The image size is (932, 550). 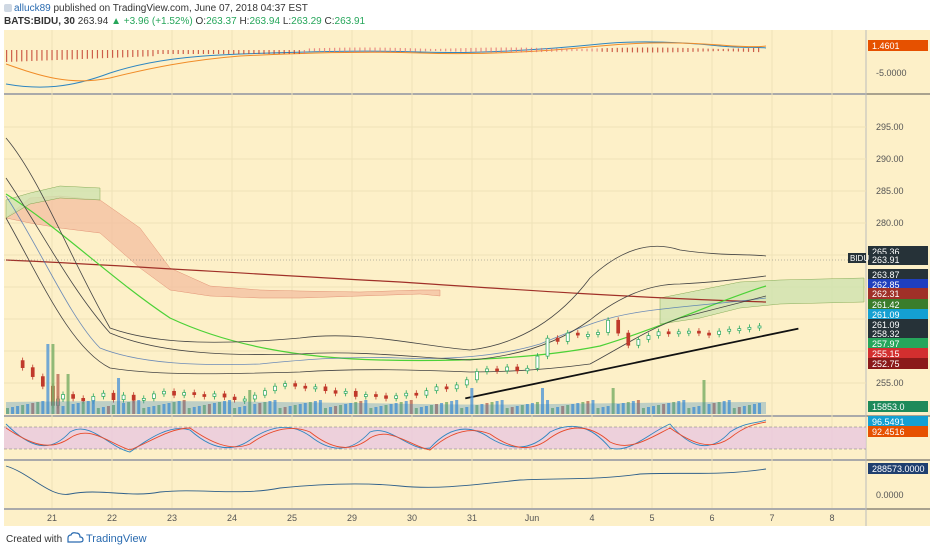 I want to click on indicator-tick-label: -5.0000, so click(x=891, y=73).